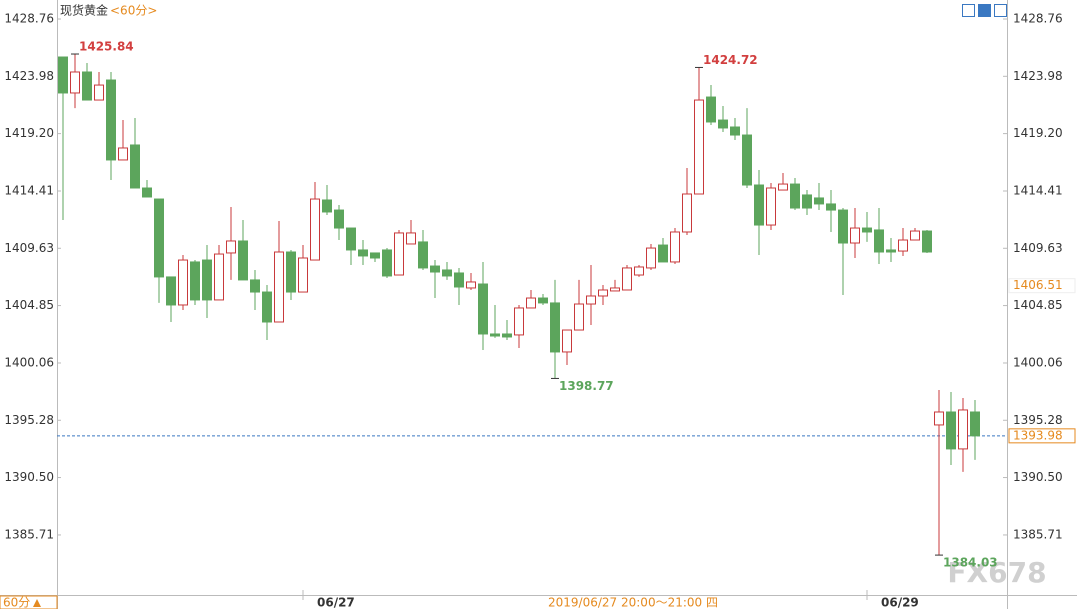 Image resolution: width=1077 pixels, height=609 pixels. Describe the element at coordinates (1038, 362) in the screenshot. I see `y-tick-label-right: 1400.06` at that location.